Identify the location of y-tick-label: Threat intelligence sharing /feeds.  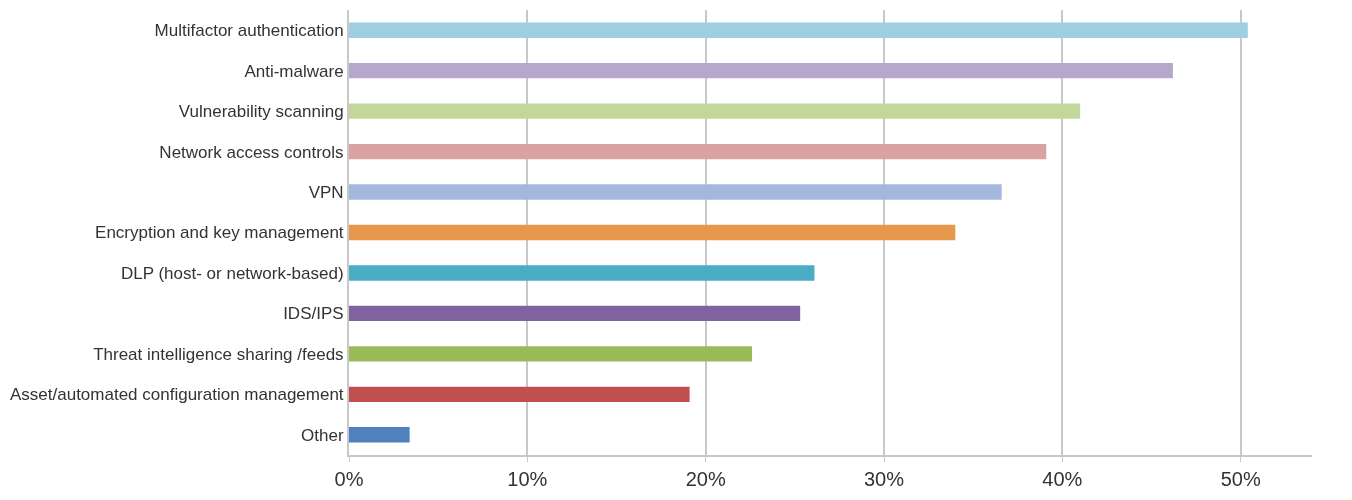
(218, 354).